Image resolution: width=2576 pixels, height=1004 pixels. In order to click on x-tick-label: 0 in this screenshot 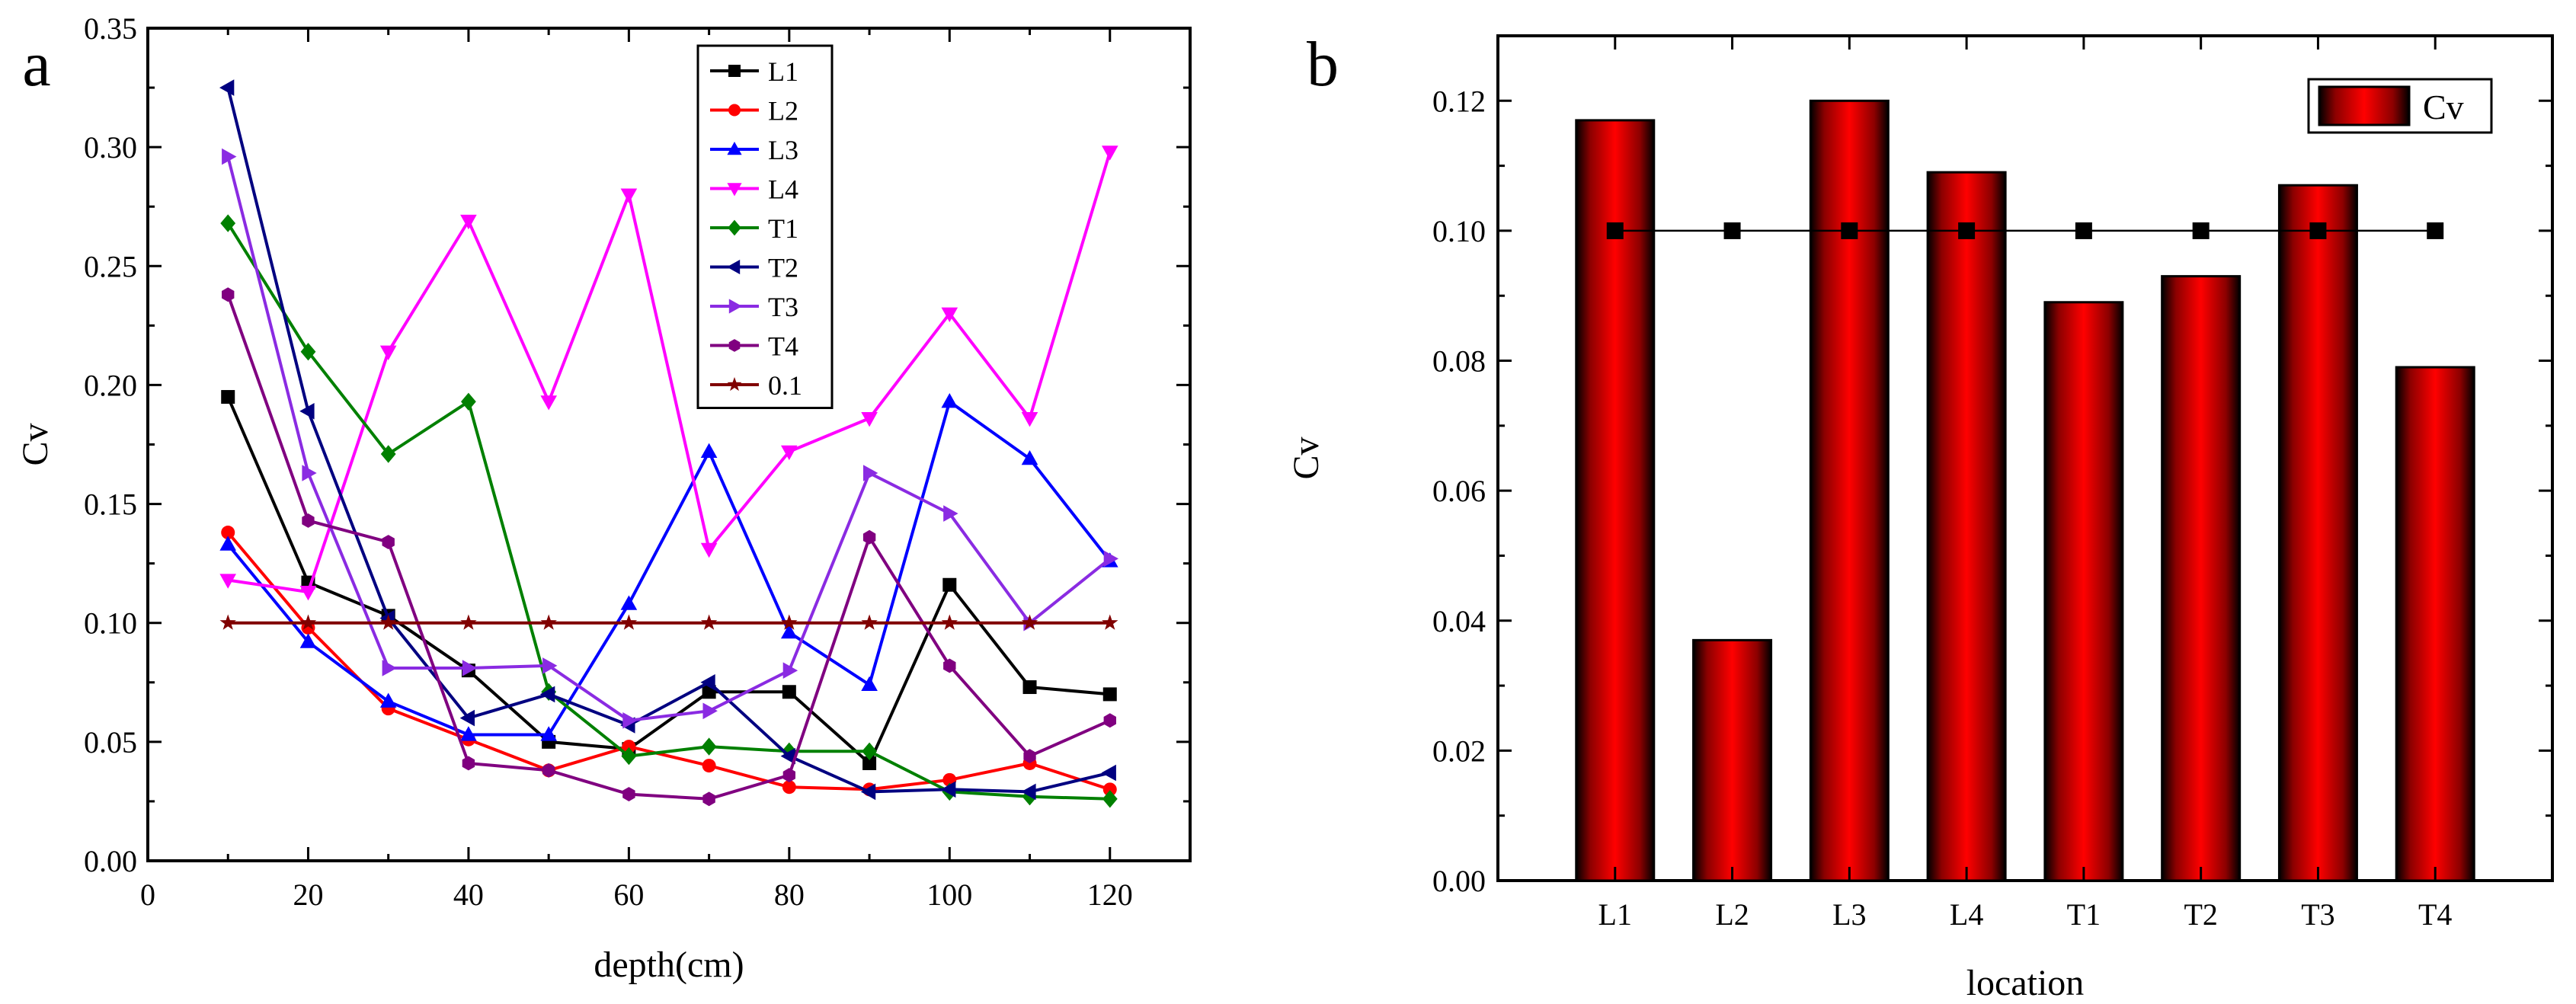, I will do `click(147, 895)`.